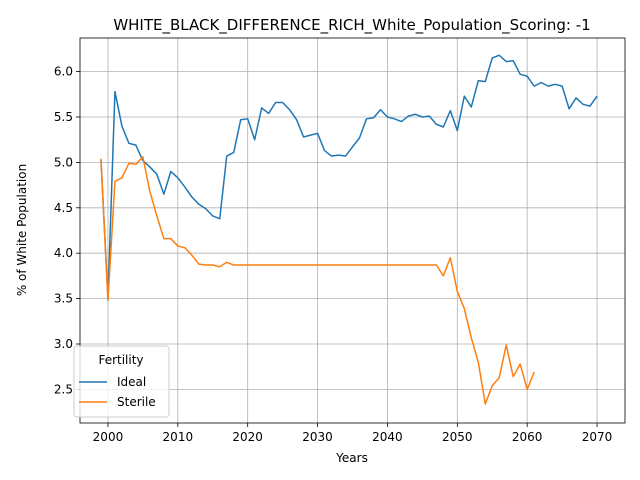 The height and width of the screenshot is (480, 640). Describe the element at coordinates (22, 230) in the screenshot. I see `y-axis-label: % of White Population` at that location.